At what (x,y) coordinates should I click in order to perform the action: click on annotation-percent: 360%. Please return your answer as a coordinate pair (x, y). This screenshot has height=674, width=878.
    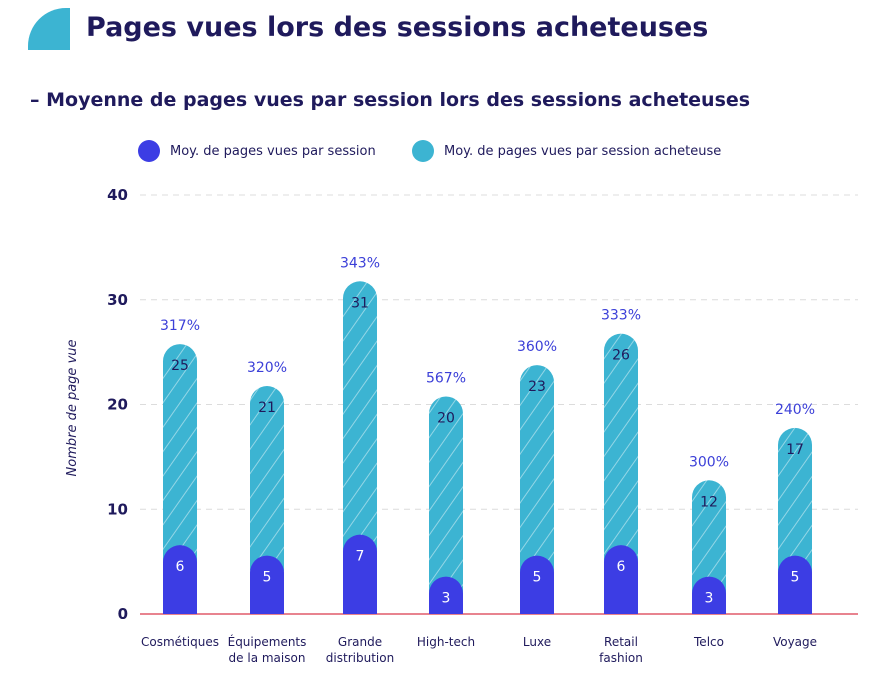
    Looking at the image, I should click on (537, 347).